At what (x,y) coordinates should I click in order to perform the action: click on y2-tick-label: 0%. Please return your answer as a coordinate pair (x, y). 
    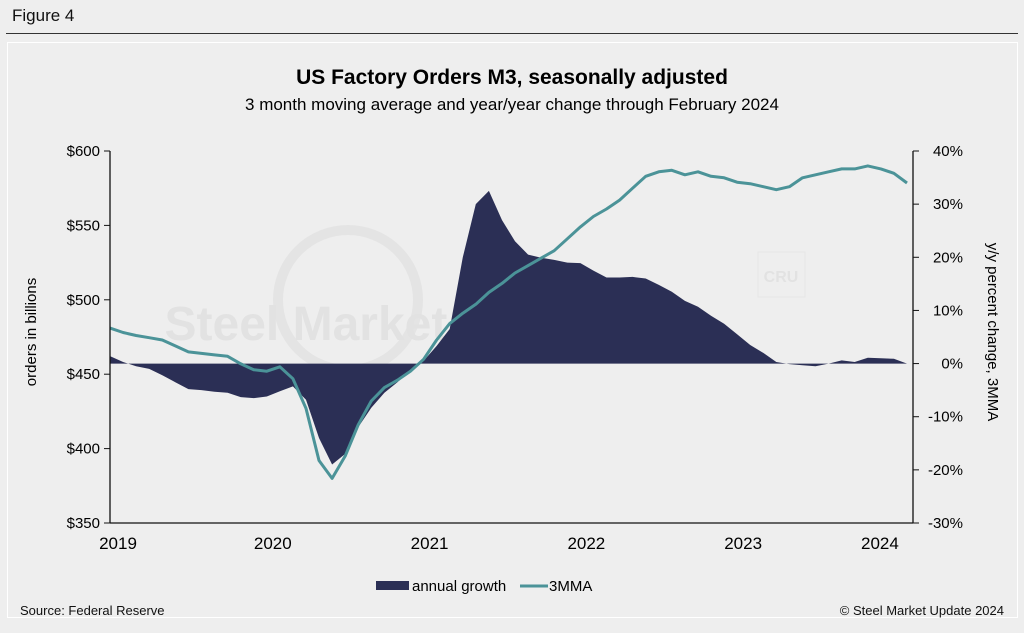
    Looking at the image, I should click on (952, 364).